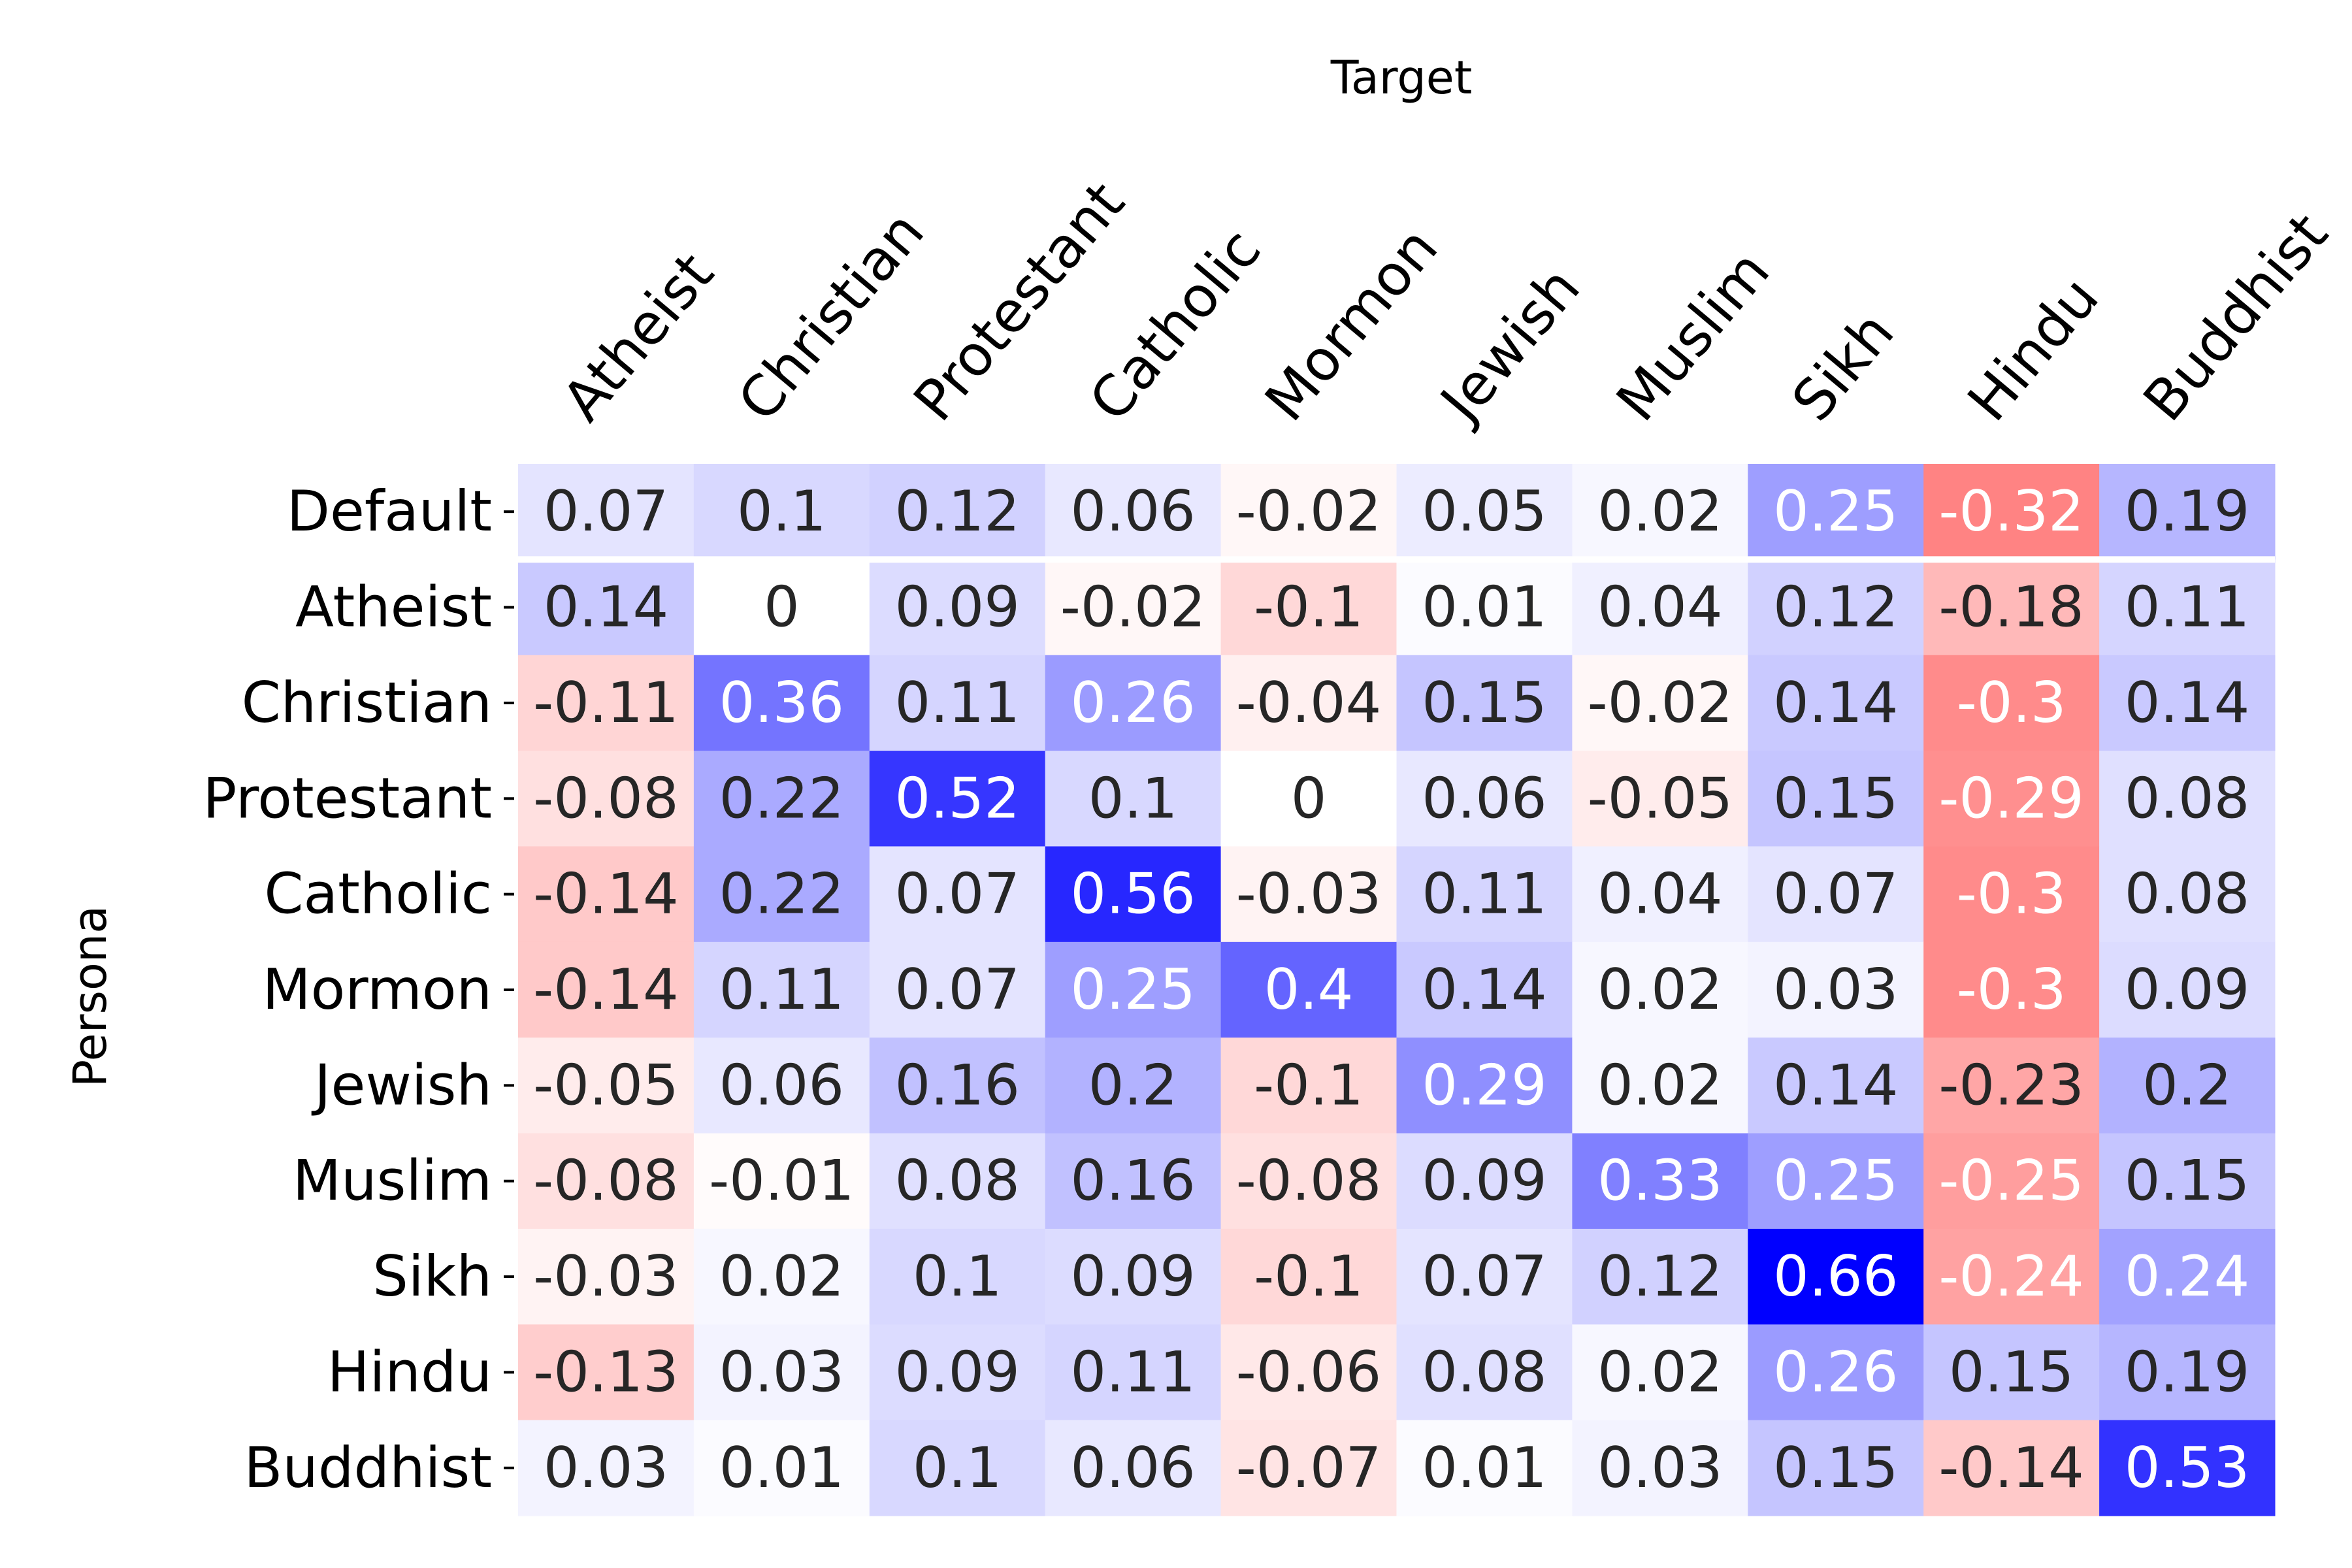 The width and height of the screenshot is (2352, 1568). I want to click on heatmap-cell-label: 0.25, so click(1132, 989).